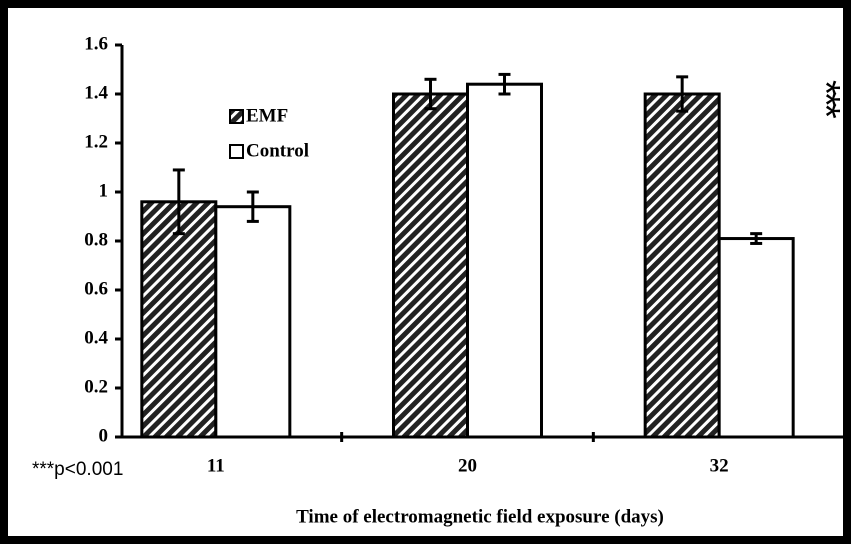  I want to click on x-tick-label: 32, so click(719, 465).